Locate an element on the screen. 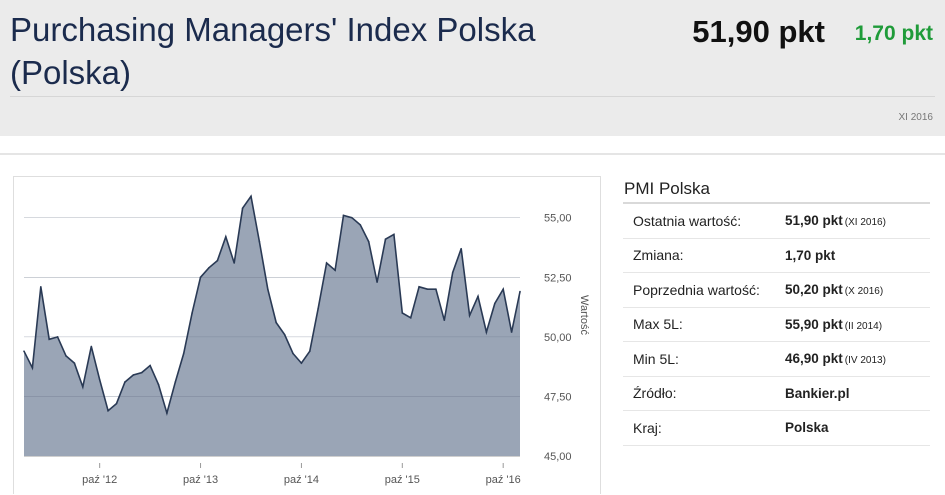 Image resolution: width=945 pixels, height=495 pixels. info-label: Max 5L: is located at coordinates (704, 324).